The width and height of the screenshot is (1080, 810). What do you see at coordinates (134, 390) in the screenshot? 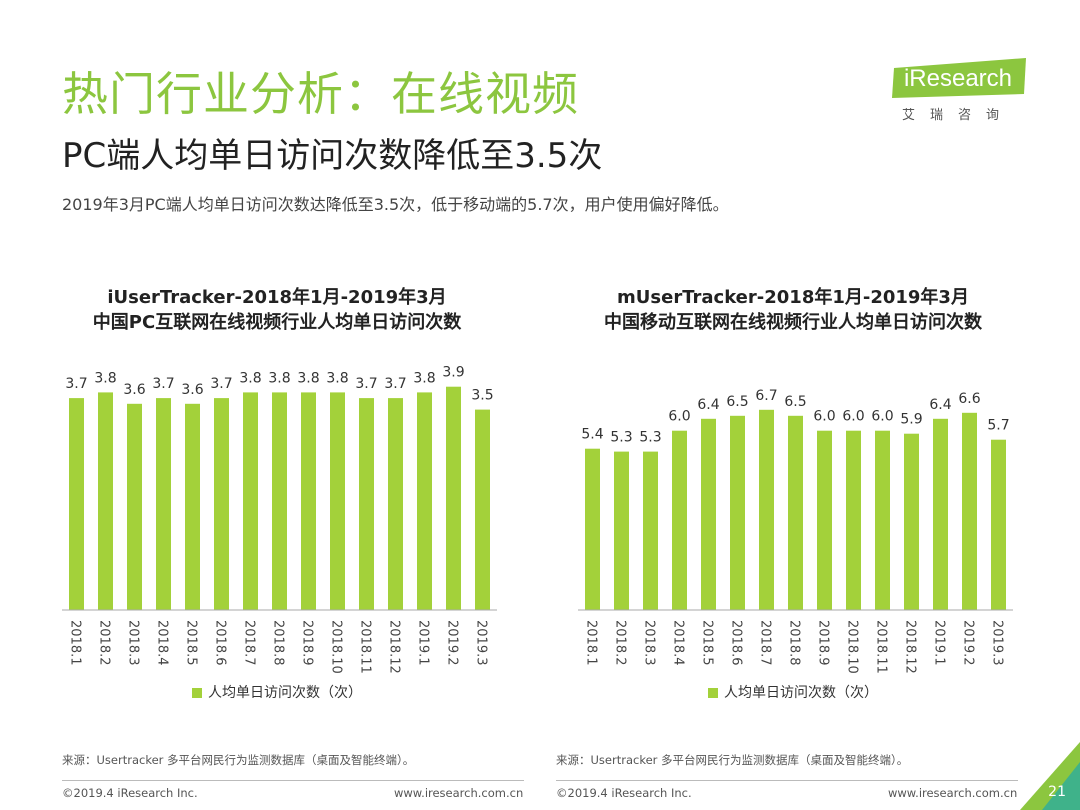
I see `data-label-2018.3: 3.6` at bounding box center [134, 390].